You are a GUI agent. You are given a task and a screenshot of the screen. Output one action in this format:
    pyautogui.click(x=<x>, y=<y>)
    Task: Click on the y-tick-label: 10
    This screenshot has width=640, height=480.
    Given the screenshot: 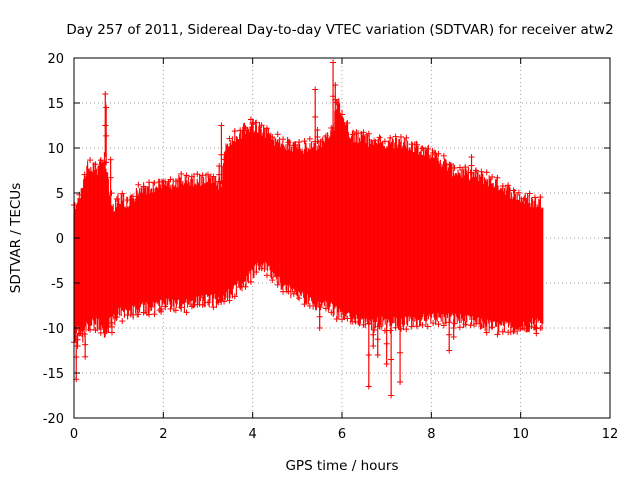 What is the action you would take?
    pyautogui.click(x=55, y=149)
    